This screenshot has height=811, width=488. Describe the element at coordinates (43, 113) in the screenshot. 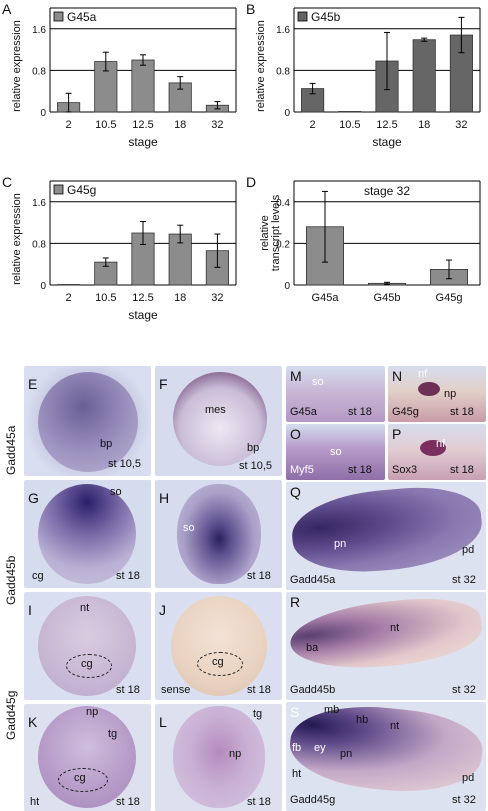

I see `y-tick-label-a-0: 0` at that location.